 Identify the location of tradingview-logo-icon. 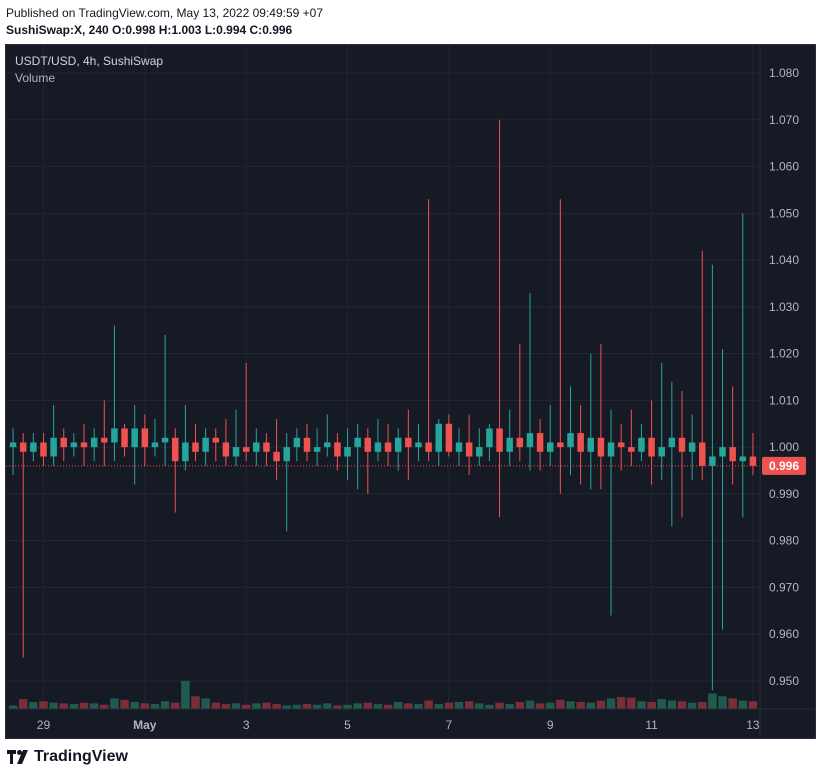
(17, 757).